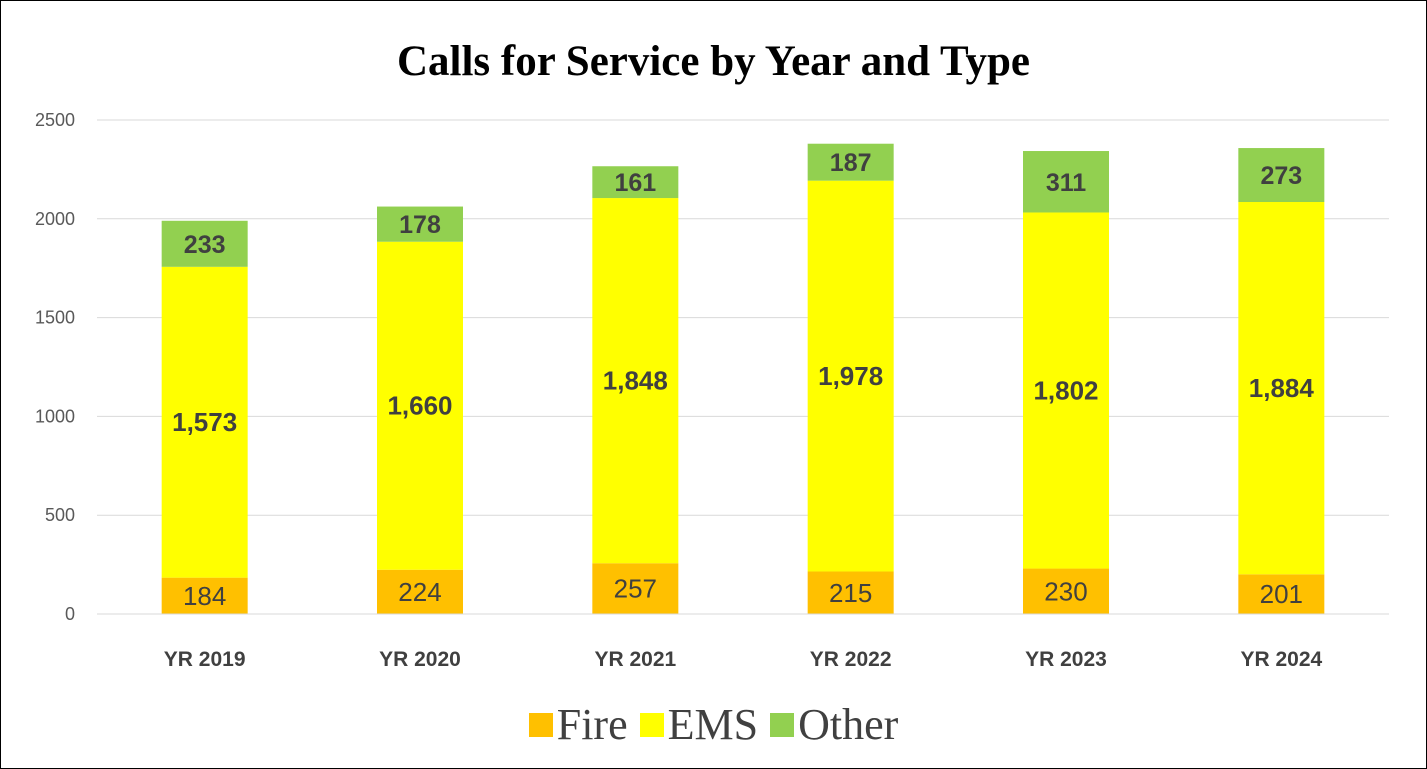  Describe the element at coordinates (205, 659) in the screenshot. I see `x-tick-label: YR 2019` at that location.